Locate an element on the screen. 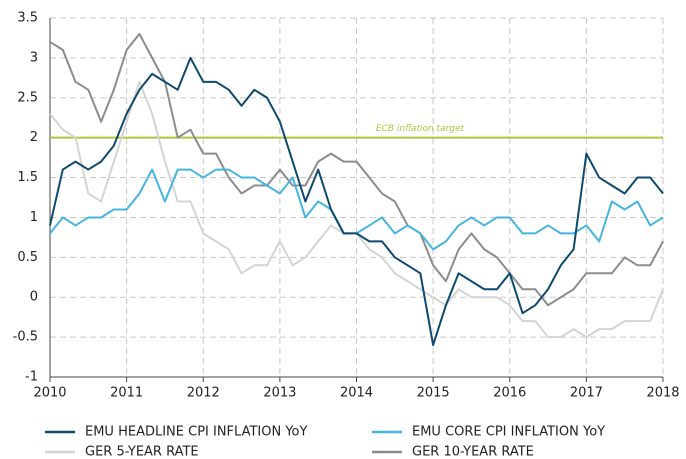  y-tick-label: -1 is located at coordinates (31, 377).